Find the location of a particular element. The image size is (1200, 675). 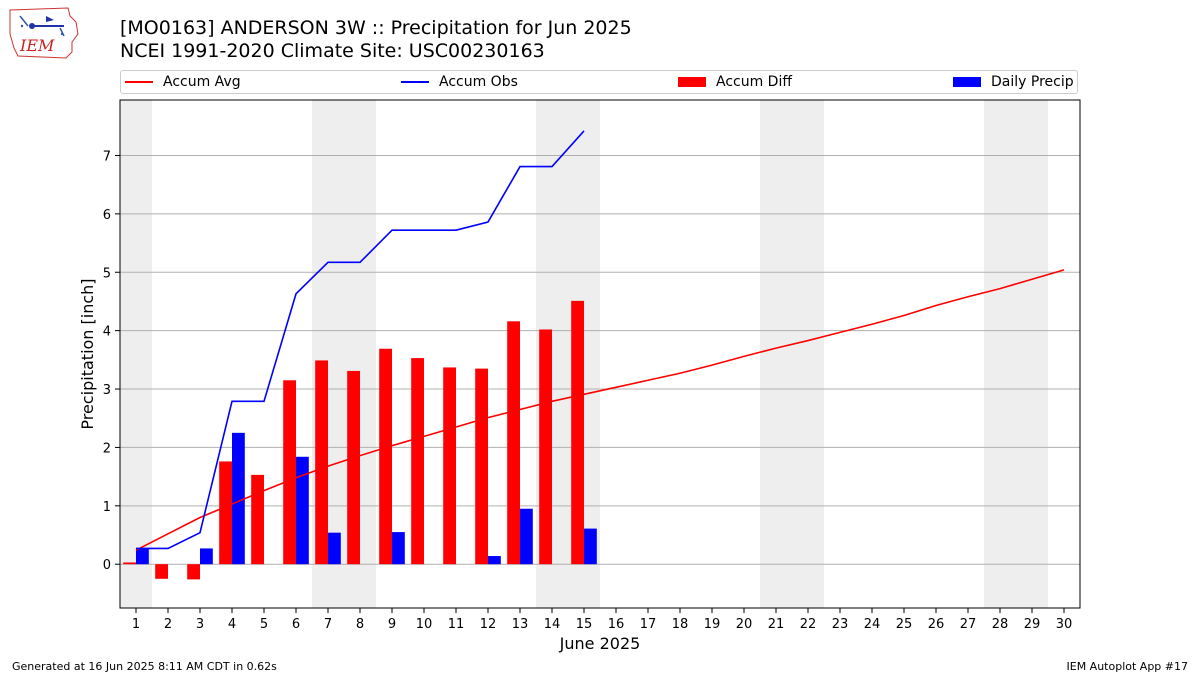

legend-label-accum-obs: Accum Obs is located at coordinates (478, 82).